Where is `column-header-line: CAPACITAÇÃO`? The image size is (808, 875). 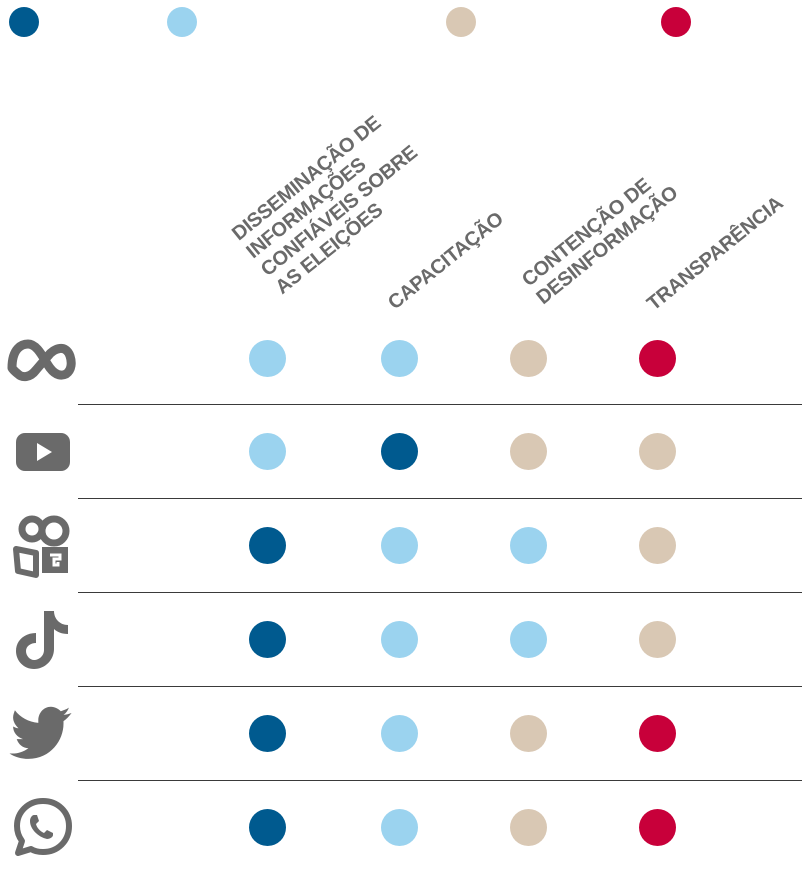 column-header-line: CAPACITAÇÃO is located at coordinates (446, 261).